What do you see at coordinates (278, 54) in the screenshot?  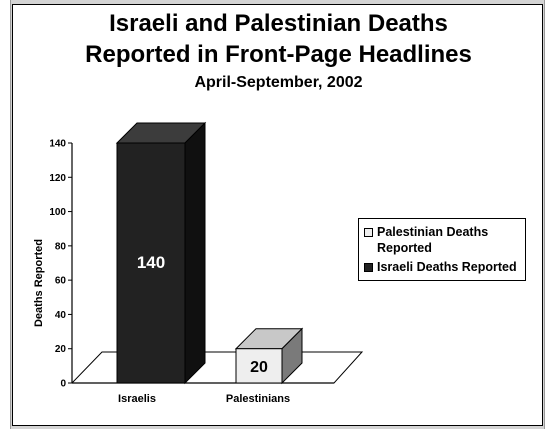 I see `chart-title-line2: Reported in Front-Page Headlines` at bounding box center [278, 54].